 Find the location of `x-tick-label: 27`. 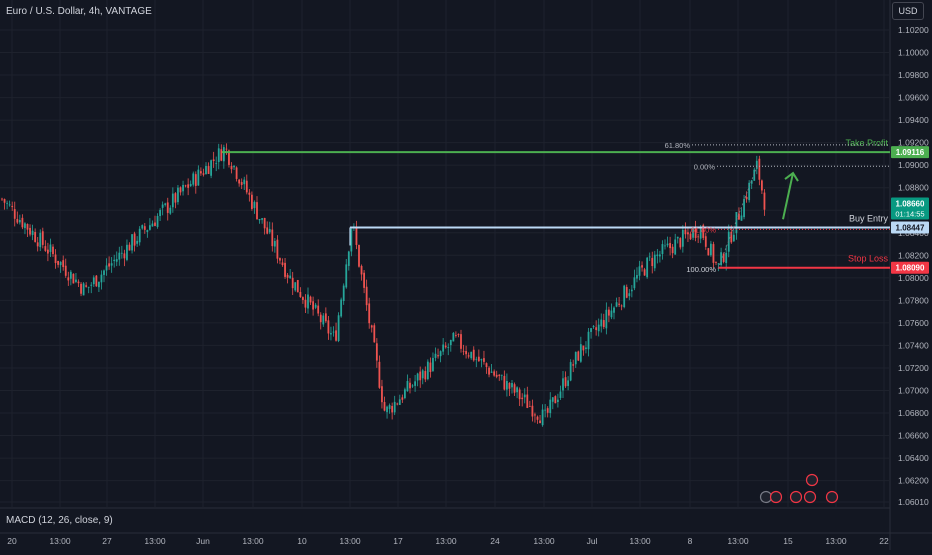

x-tick-label: 27 is located at coordinates (107, 541).